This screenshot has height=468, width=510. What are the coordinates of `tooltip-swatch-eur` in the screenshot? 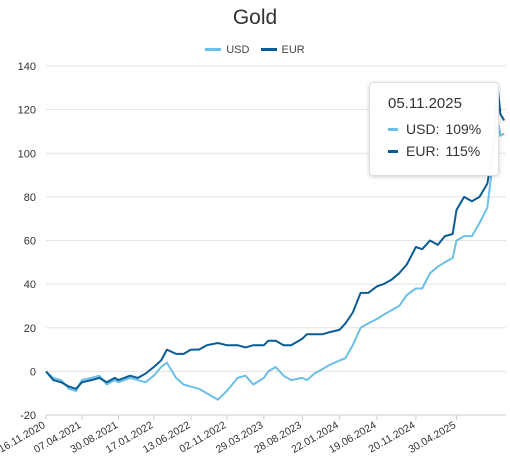 It's located at (393, 151).